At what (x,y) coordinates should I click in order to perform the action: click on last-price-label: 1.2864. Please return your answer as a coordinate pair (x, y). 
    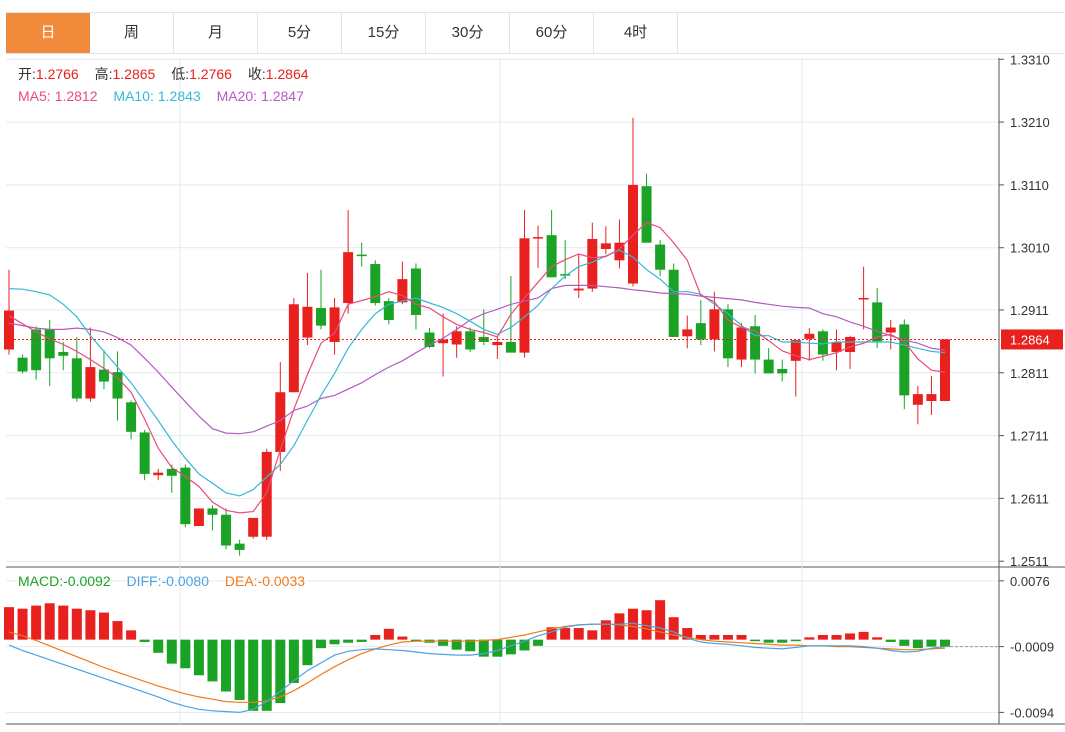
    Looking at the image, I should click on (1030, 339).